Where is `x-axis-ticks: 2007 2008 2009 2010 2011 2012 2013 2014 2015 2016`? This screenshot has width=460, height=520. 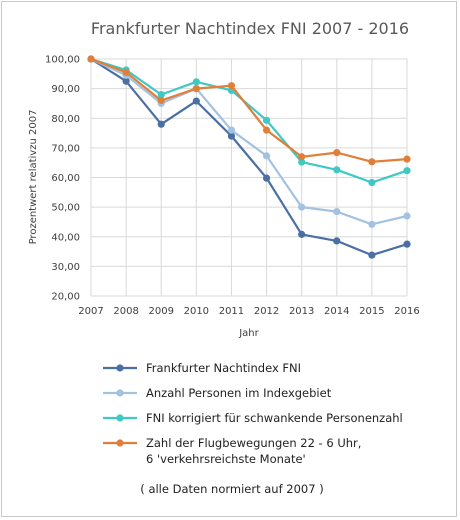
x-axis-ticks: 2007 2008 2009 2010 2011 2012 2013 2014 2015 2016 is located at coordinates (248, 311).